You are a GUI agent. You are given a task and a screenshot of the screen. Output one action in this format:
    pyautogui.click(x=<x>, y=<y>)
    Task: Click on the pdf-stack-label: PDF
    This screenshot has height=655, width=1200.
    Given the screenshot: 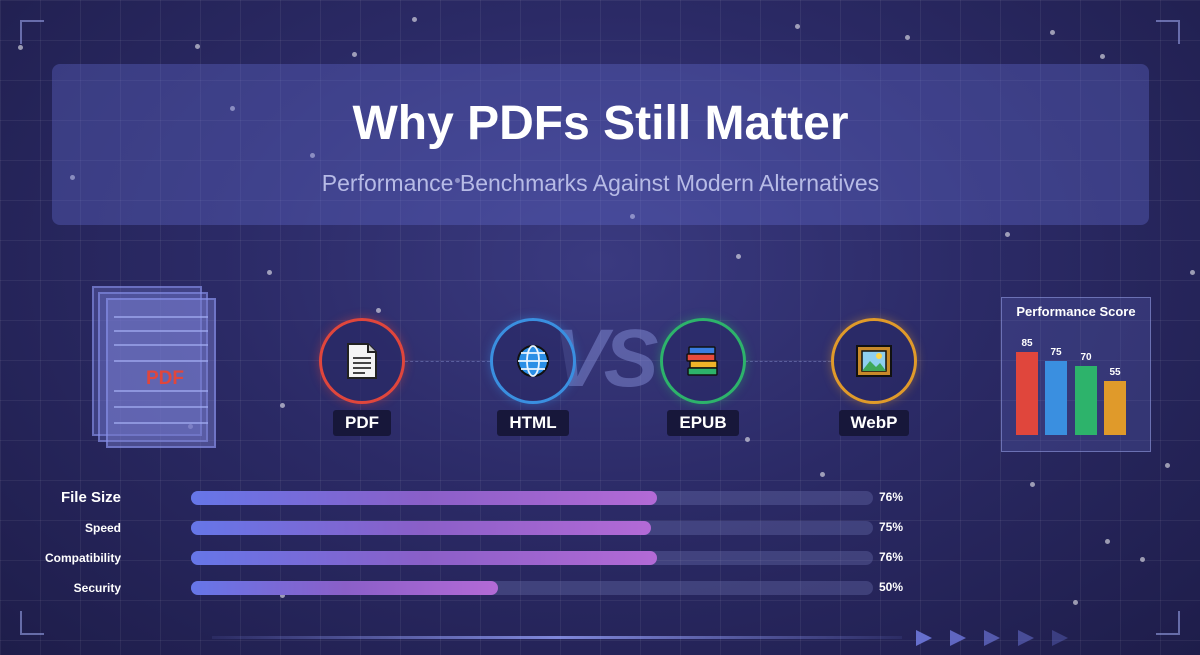 What is the action you would take?
    pyautogui.click(x=165, y=378)
    